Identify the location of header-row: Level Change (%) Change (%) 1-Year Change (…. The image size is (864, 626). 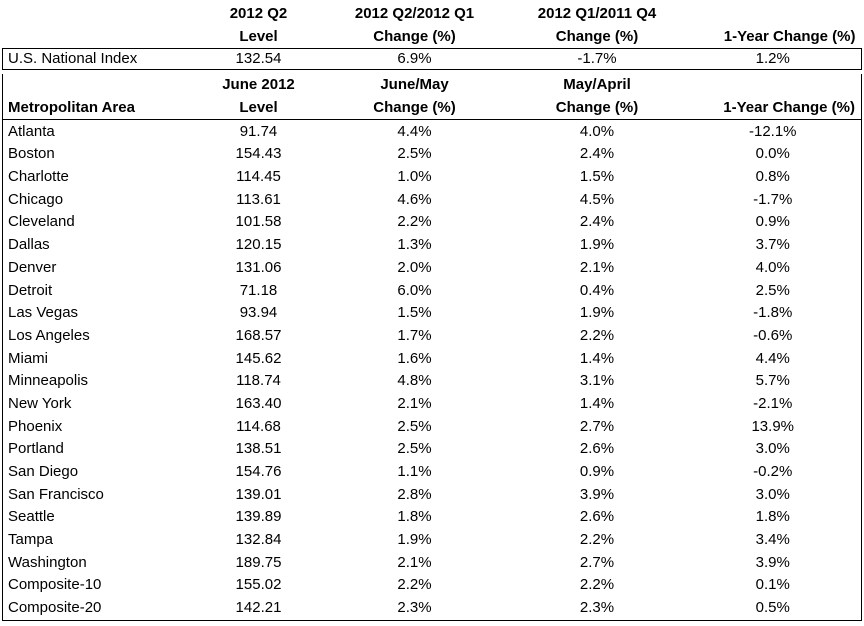
(432, 37).